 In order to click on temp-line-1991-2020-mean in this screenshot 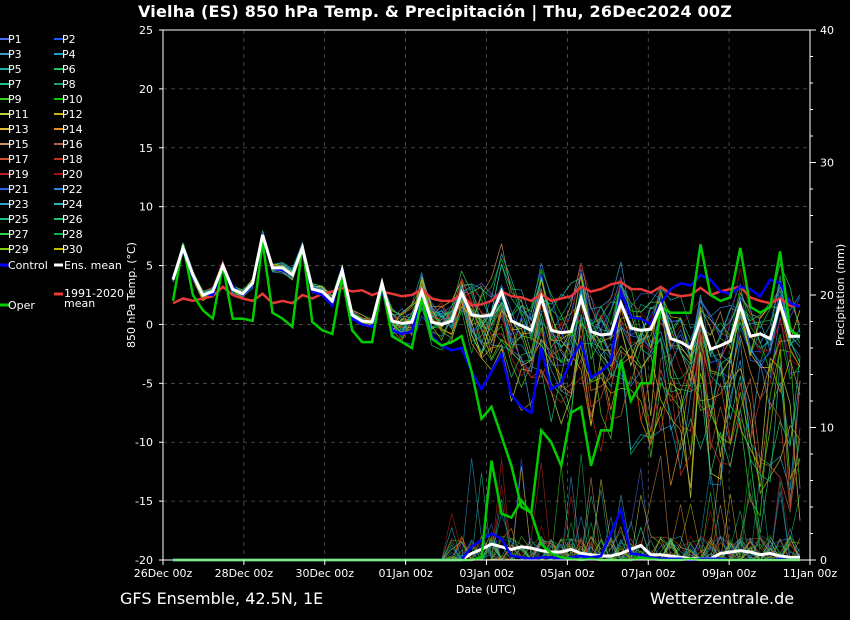, I will do `click(486, 293)`.